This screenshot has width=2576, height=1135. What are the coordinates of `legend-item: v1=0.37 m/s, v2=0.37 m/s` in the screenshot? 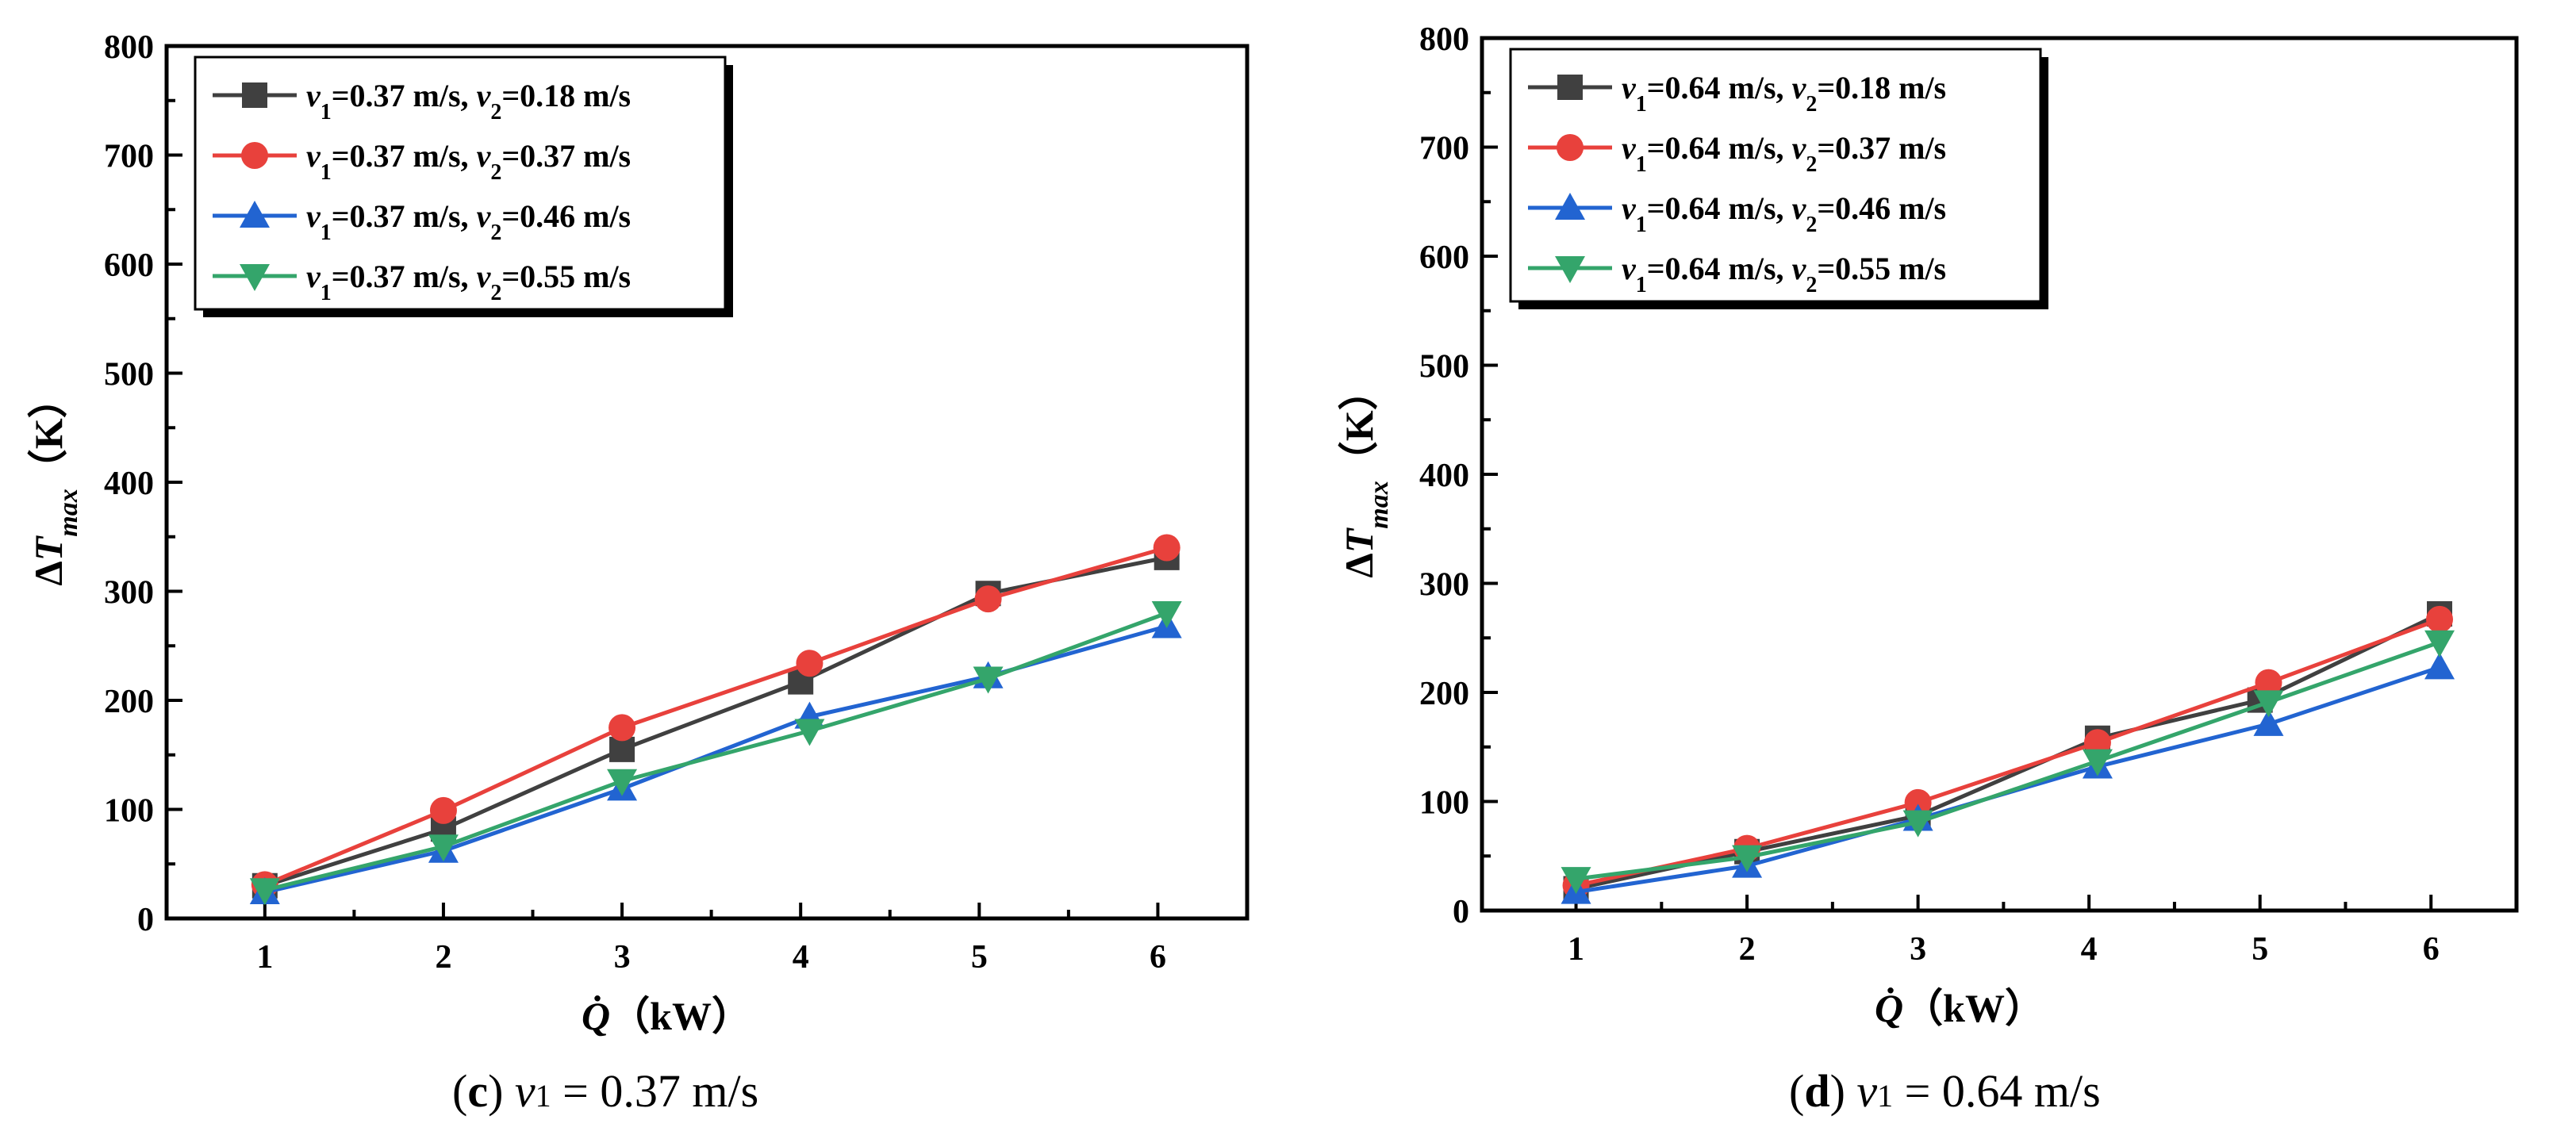 It's located at (422, 161).